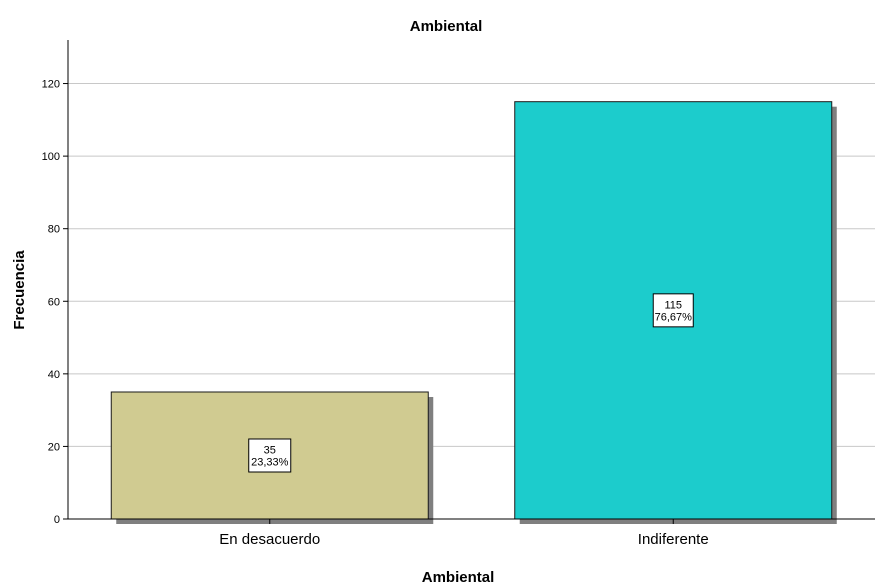  Describe the element at coordinates (673, 305) in the screenshot. I see `data-label-count: 115` at that location.